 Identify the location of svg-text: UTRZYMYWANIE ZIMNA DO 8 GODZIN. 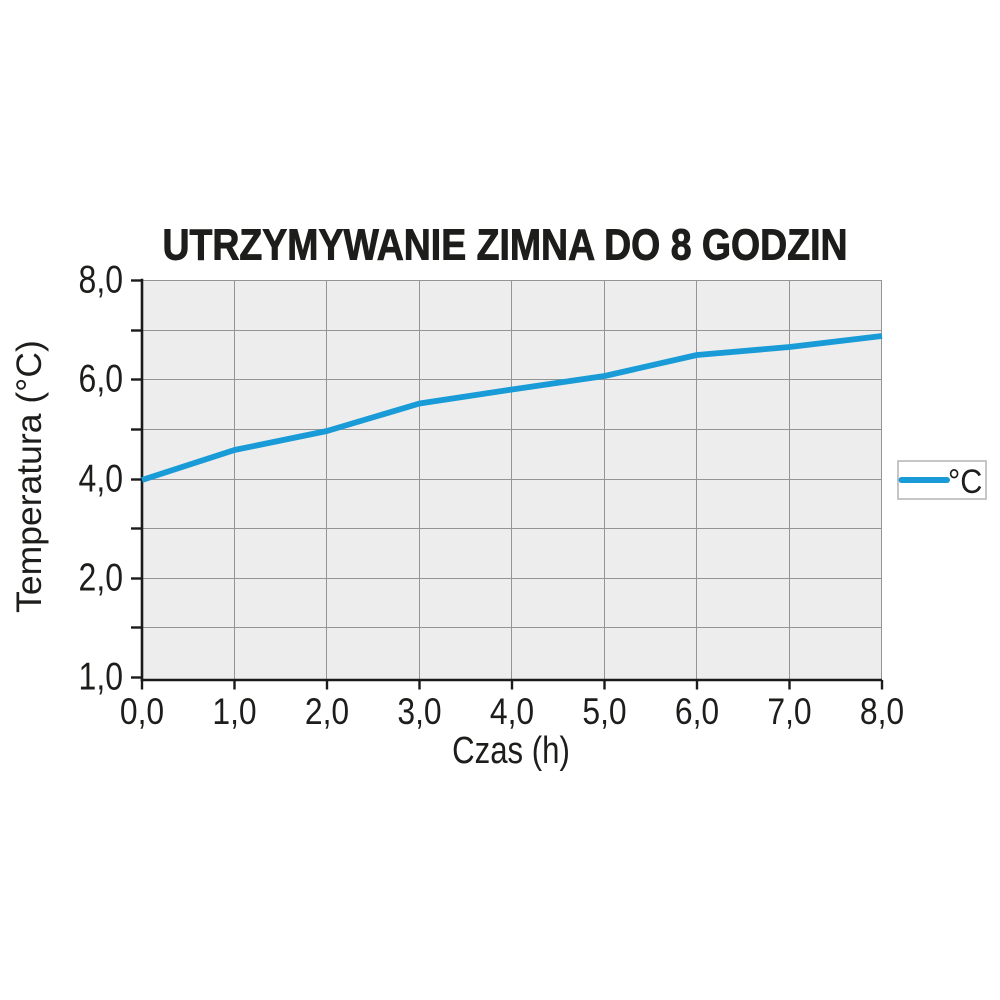
(504, 244).